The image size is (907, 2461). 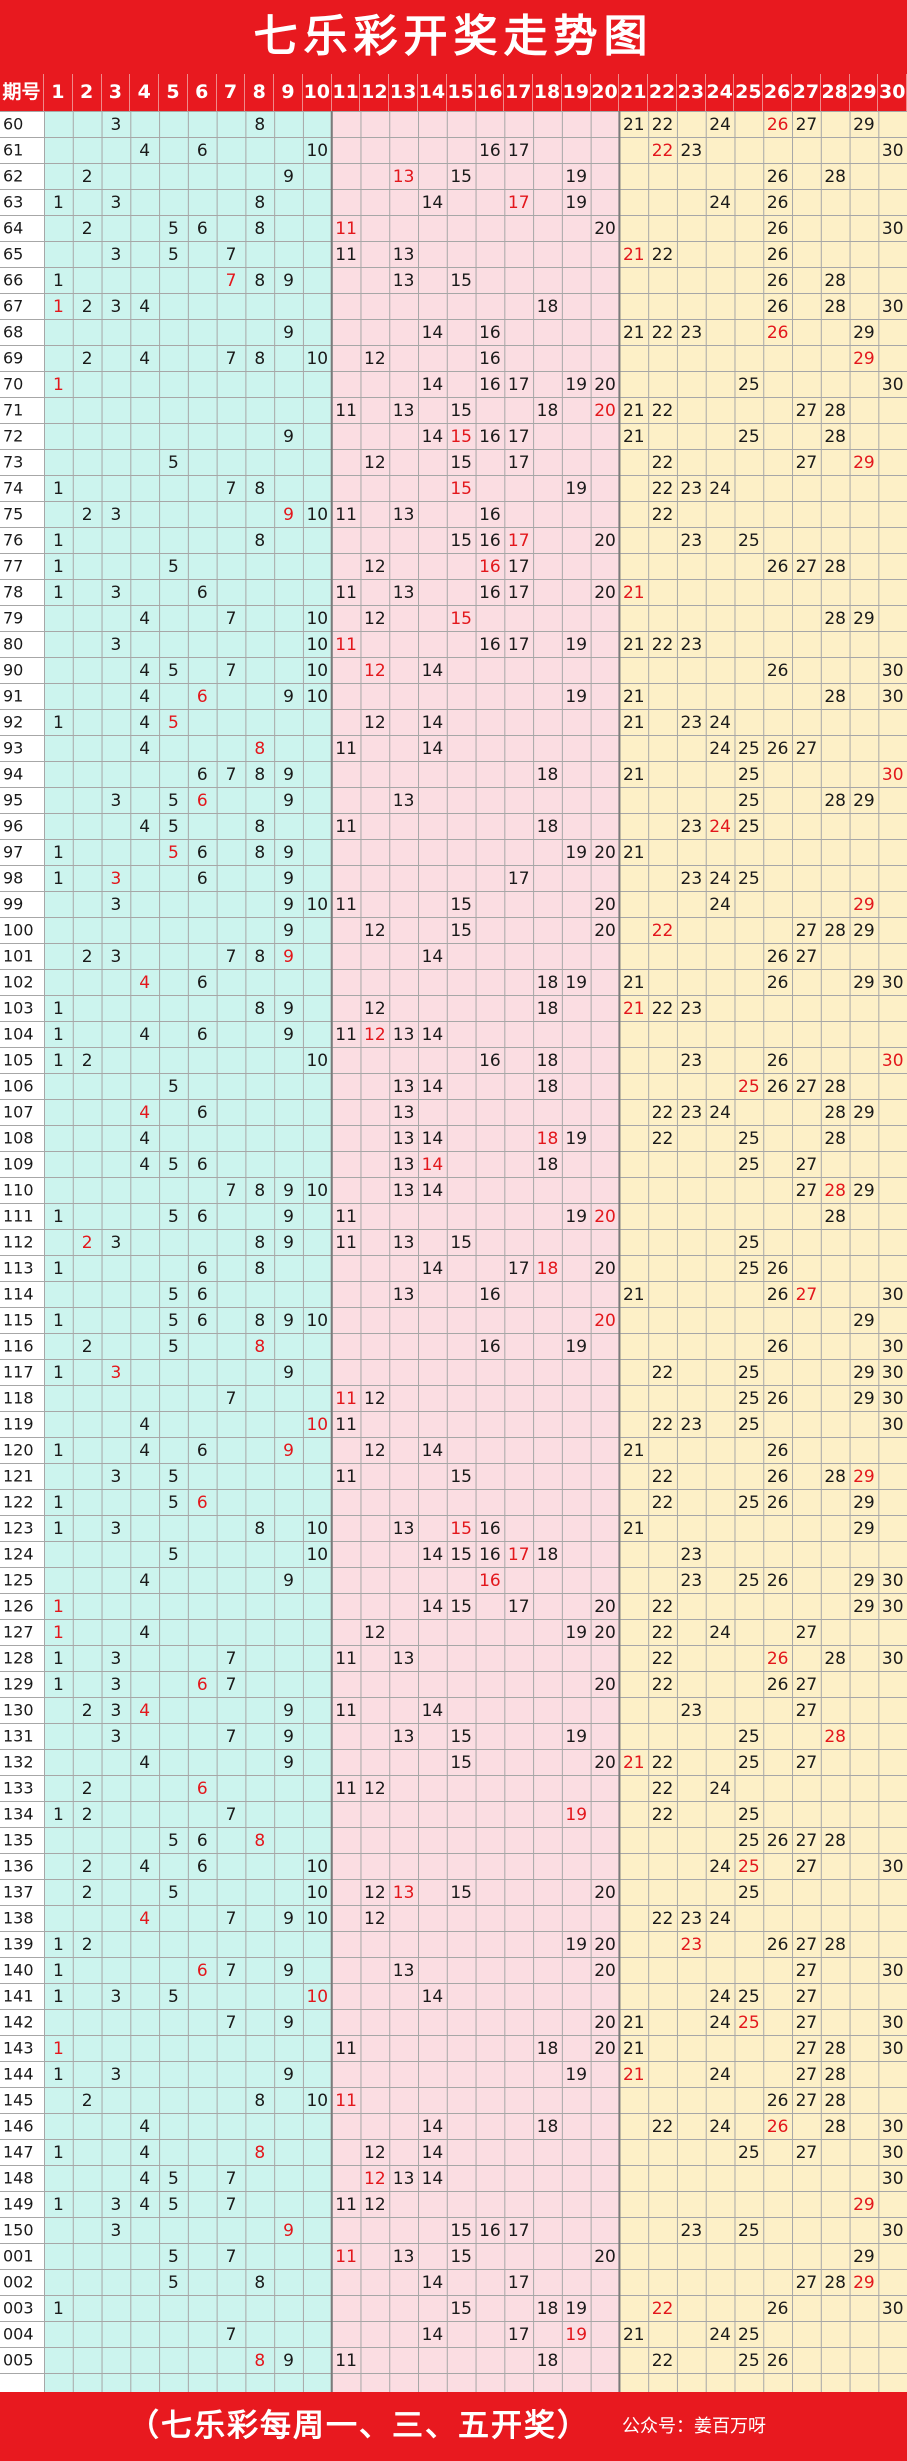 What do you see at coordinates (453, 37) in the screenshot?
I see `page-title: 七乐彩开奖走势图` at bounding box center [453, 37].